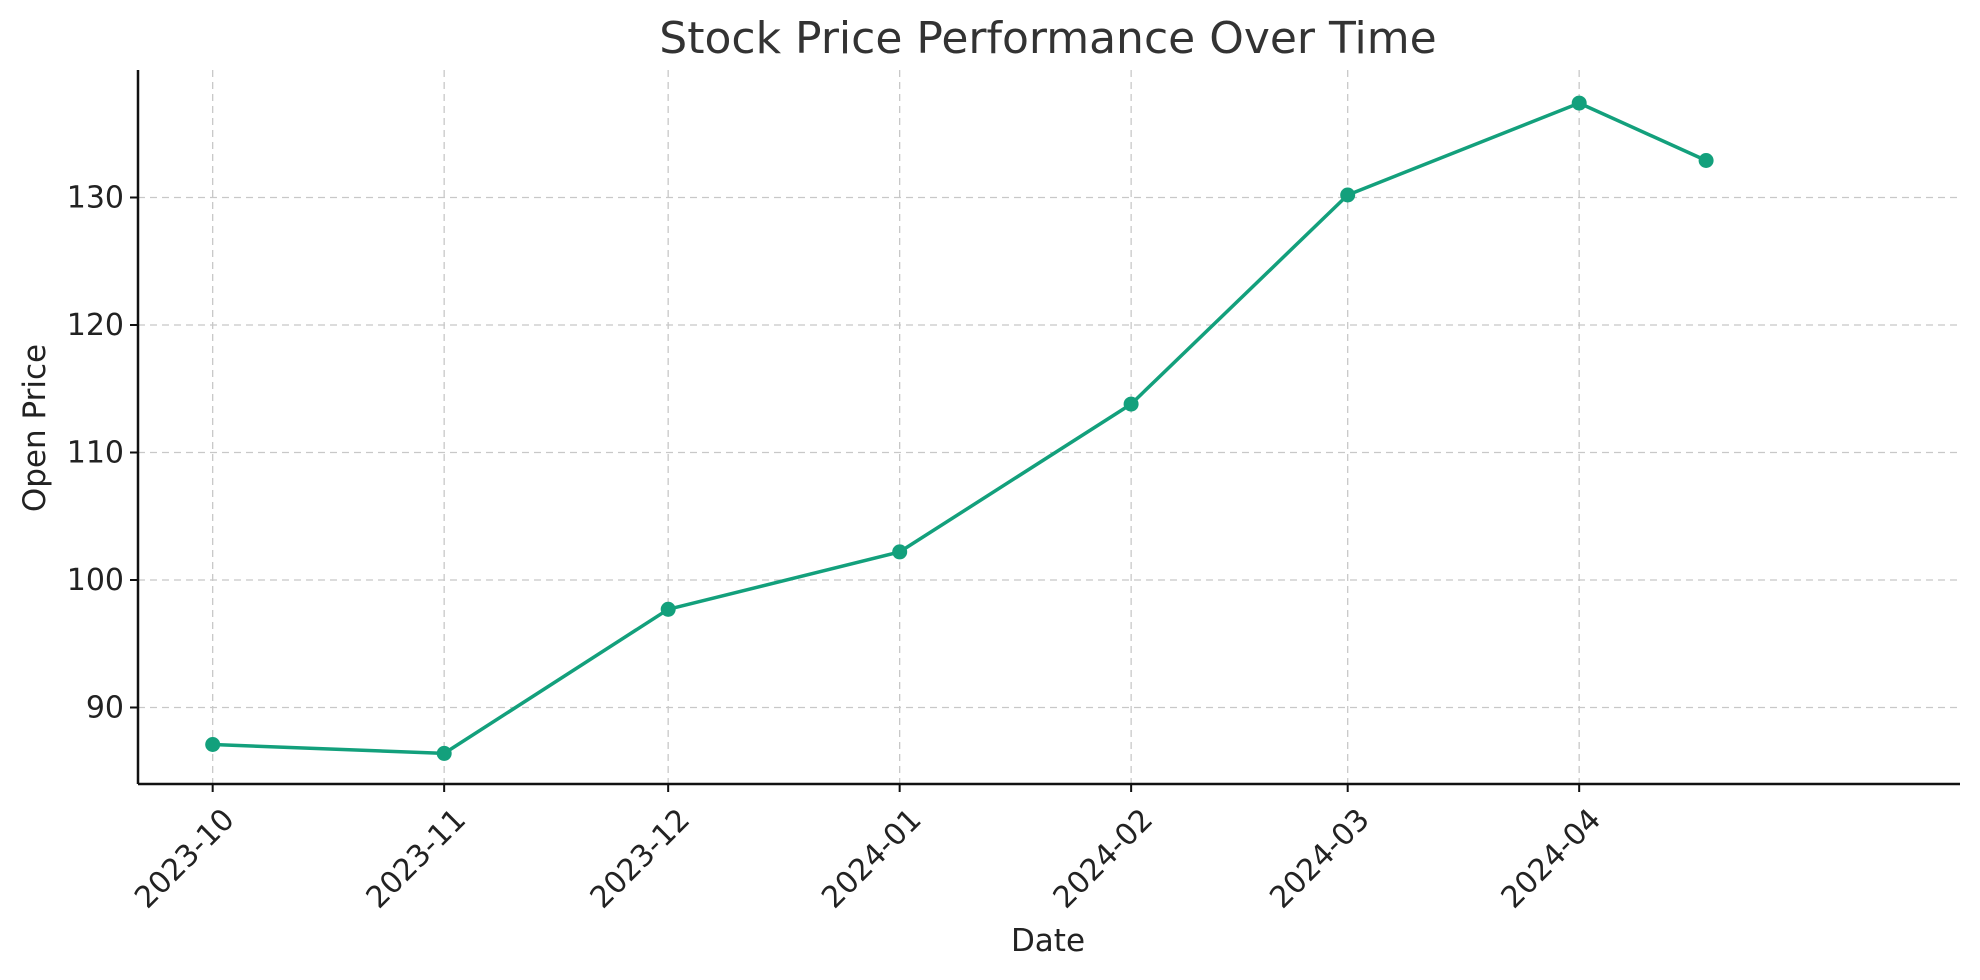  I want to click on chart-title: Stock Price Performance Over Time, so click(1047, 38).